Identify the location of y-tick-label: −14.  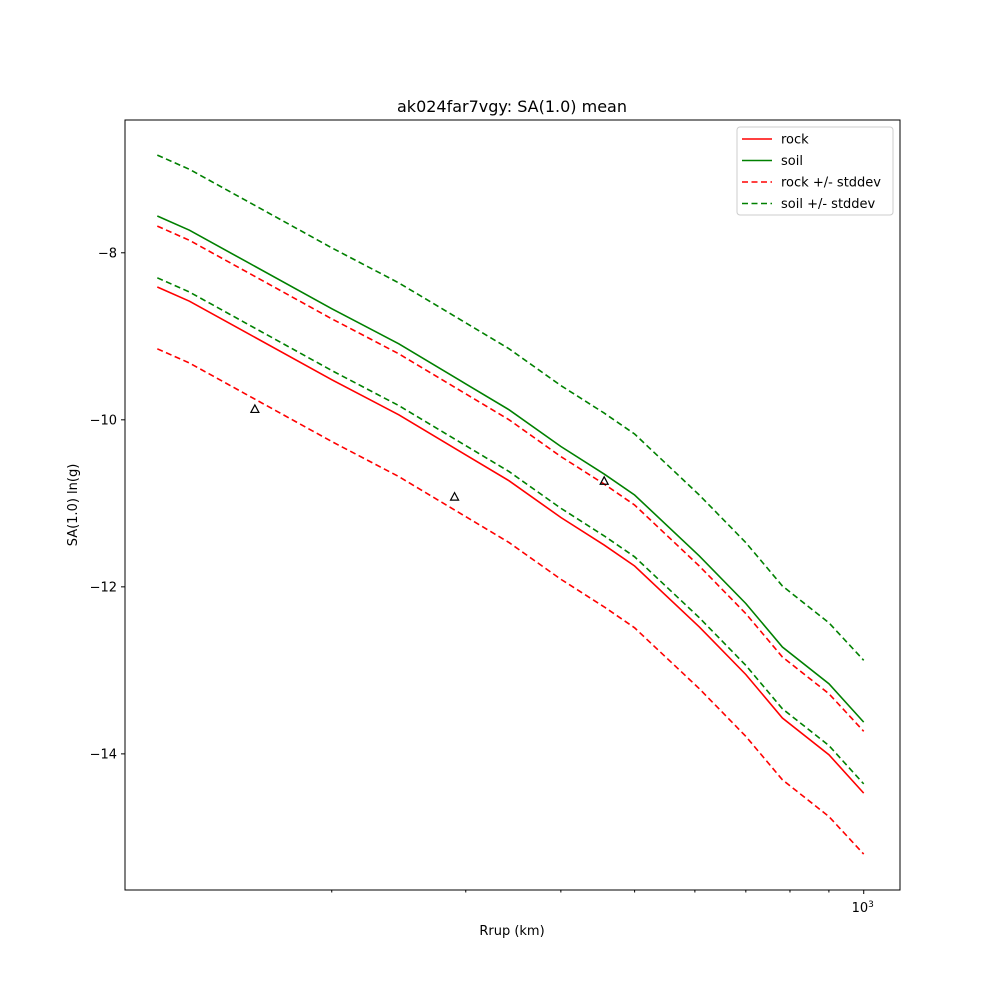
(103, 754).